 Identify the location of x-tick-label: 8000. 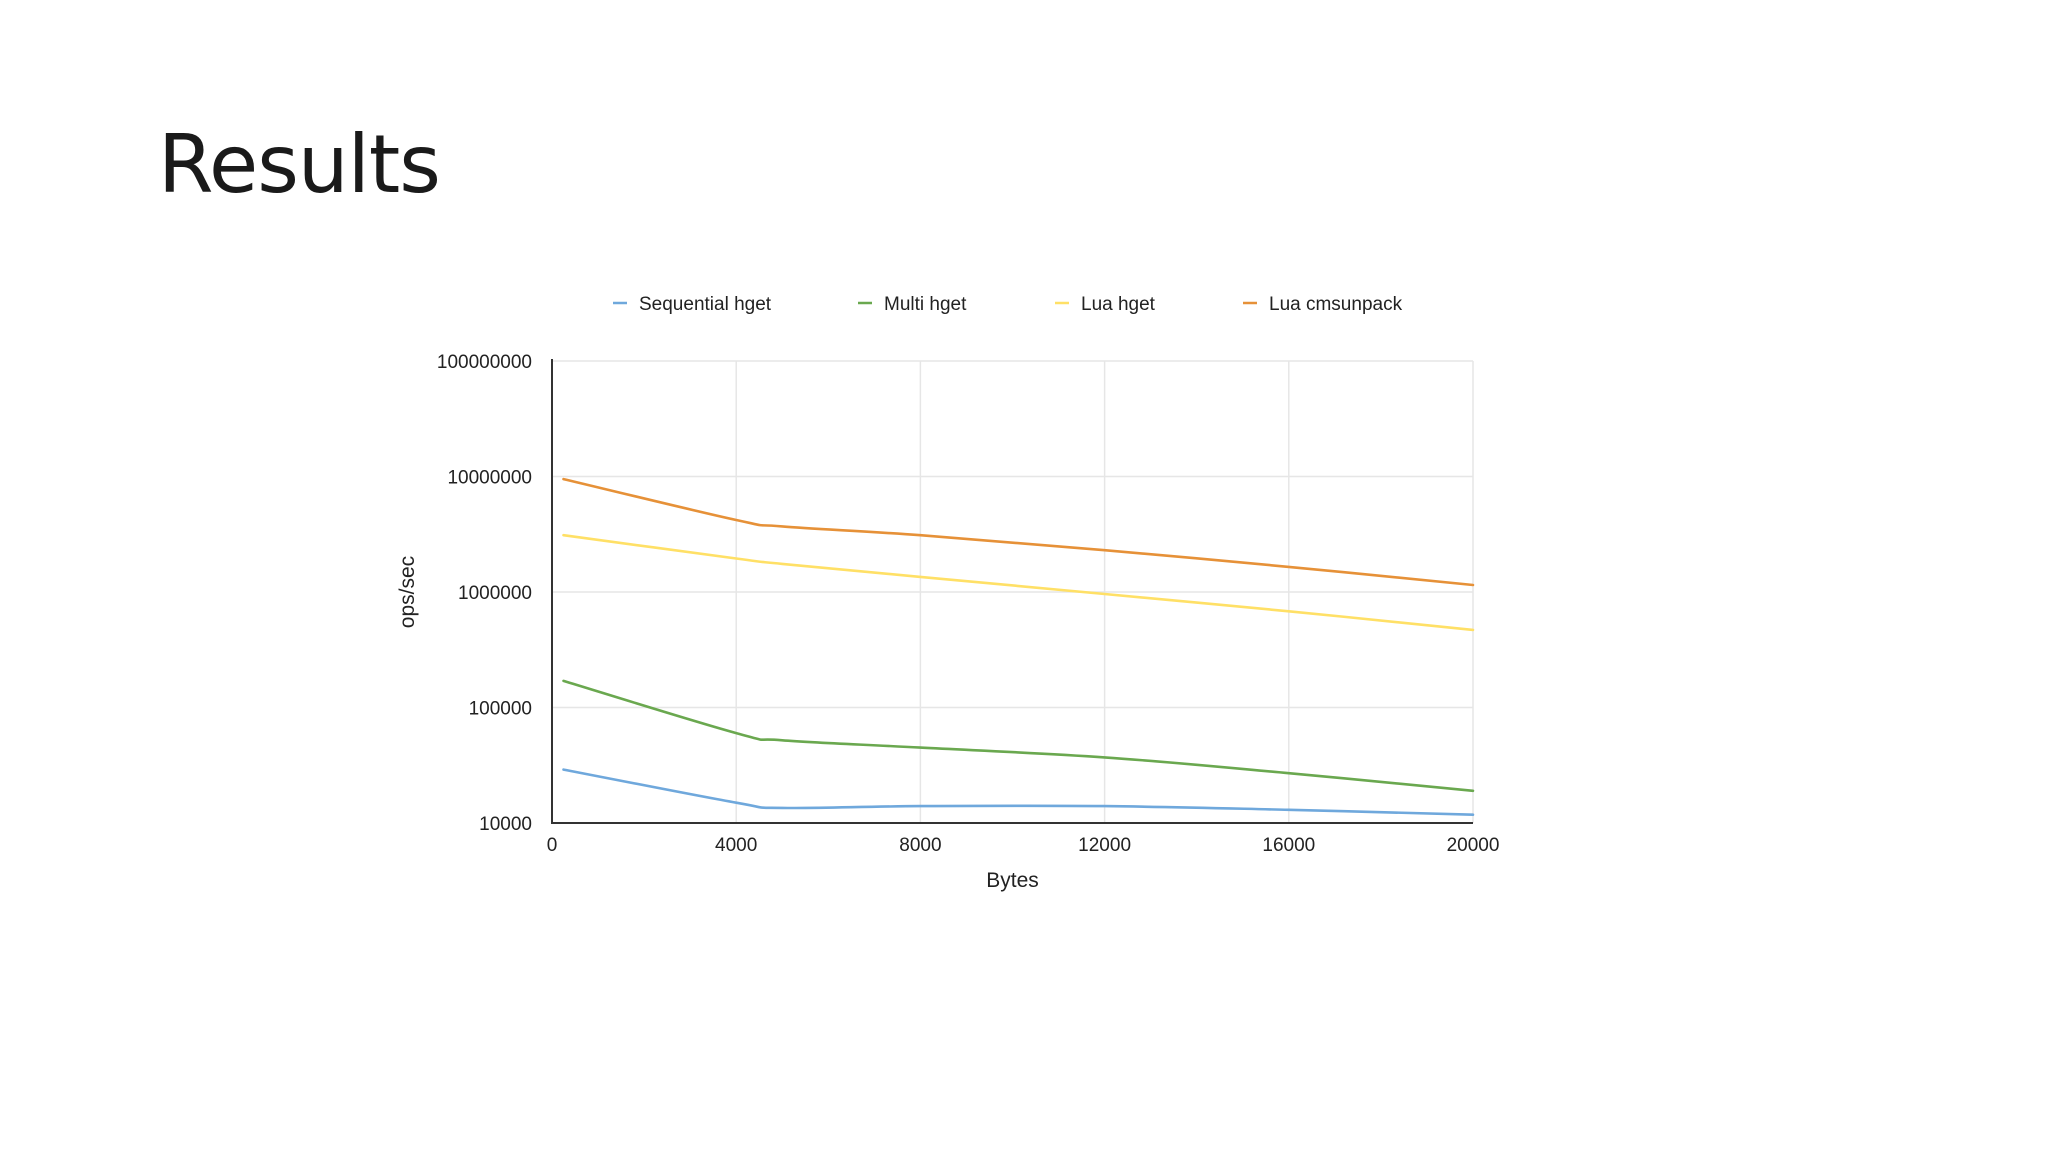
(920, 845).